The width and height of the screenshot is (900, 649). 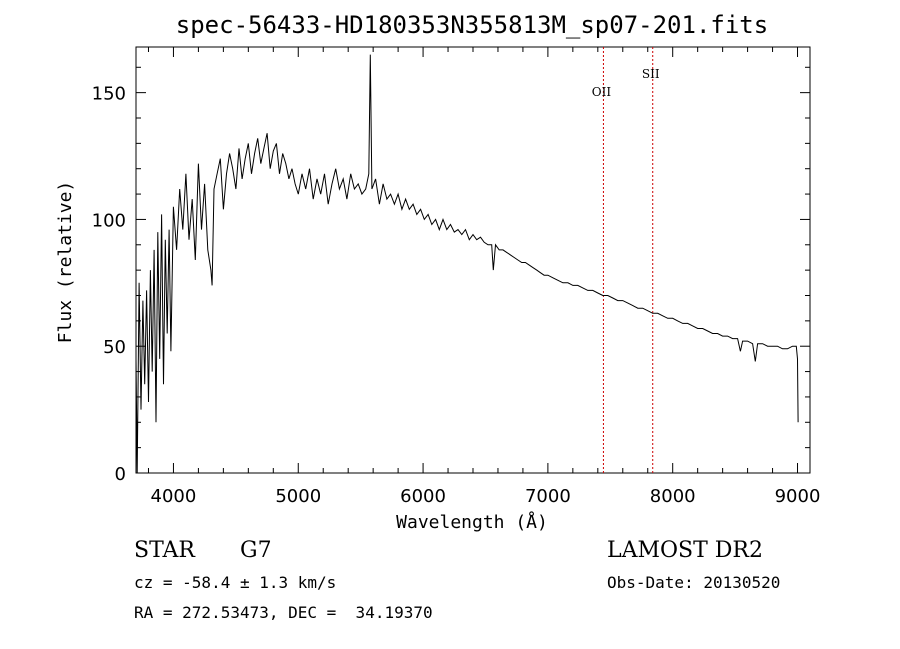 I want to click on emission-line-label: SII, so click(x=651, y=74).